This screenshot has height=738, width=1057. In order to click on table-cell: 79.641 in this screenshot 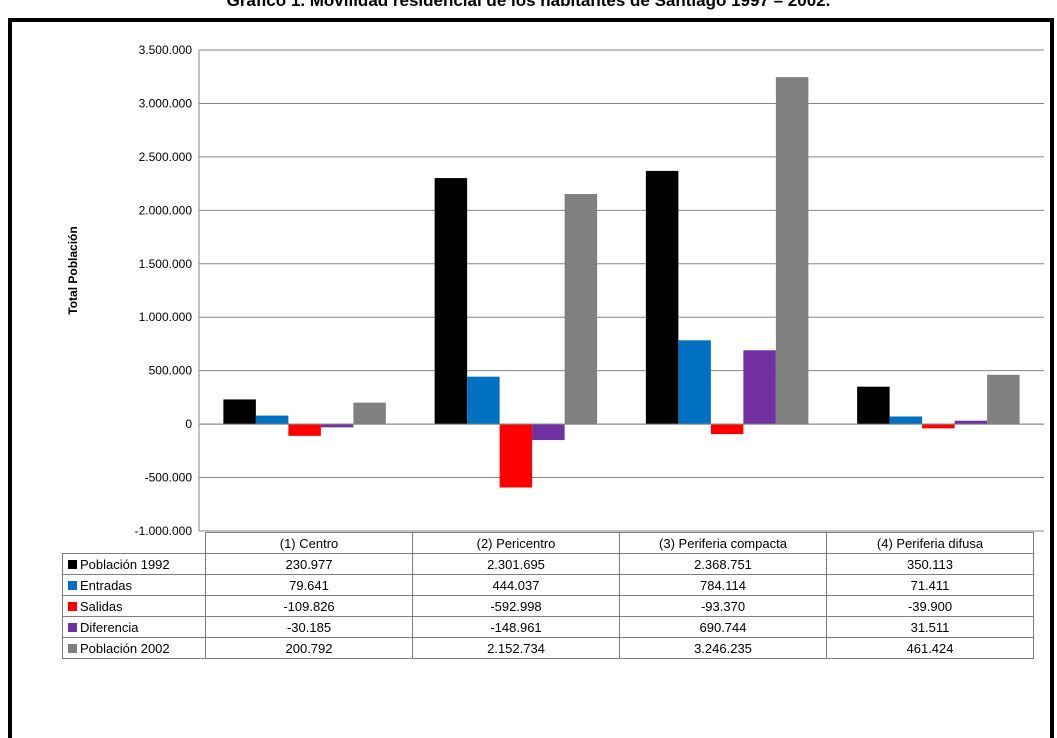, I will do `click(309, 585)`.